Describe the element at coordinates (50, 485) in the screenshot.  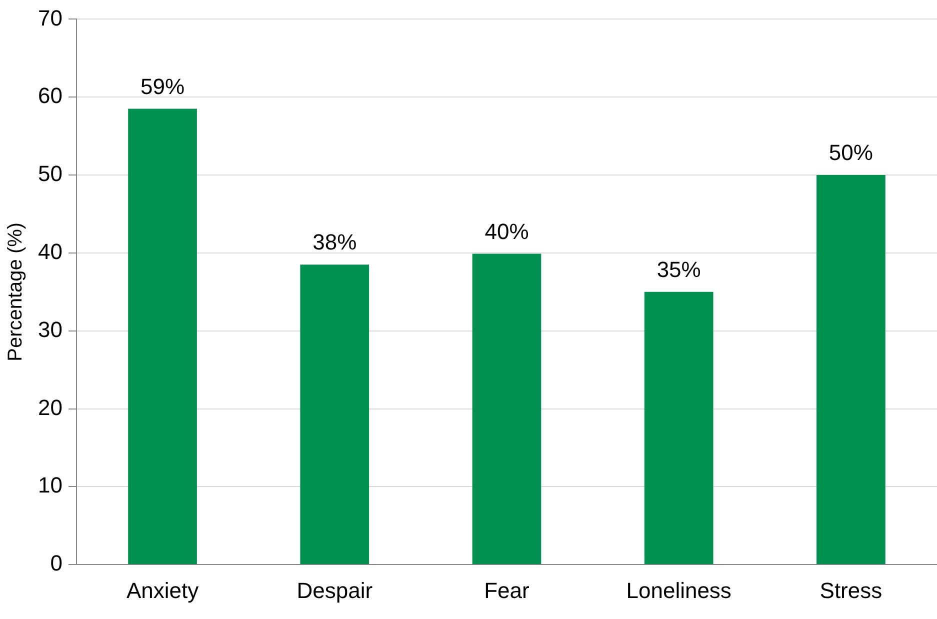
I see `y-tick-label: 10` at that location.